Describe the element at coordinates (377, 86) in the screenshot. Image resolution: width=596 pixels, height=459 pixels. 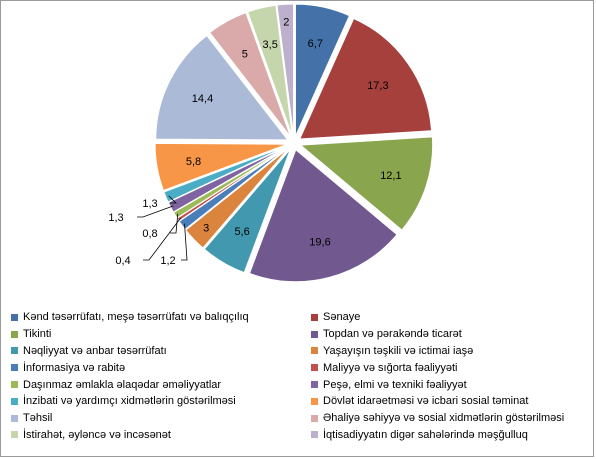
I see `slice-value-label: 17,3` at that location.